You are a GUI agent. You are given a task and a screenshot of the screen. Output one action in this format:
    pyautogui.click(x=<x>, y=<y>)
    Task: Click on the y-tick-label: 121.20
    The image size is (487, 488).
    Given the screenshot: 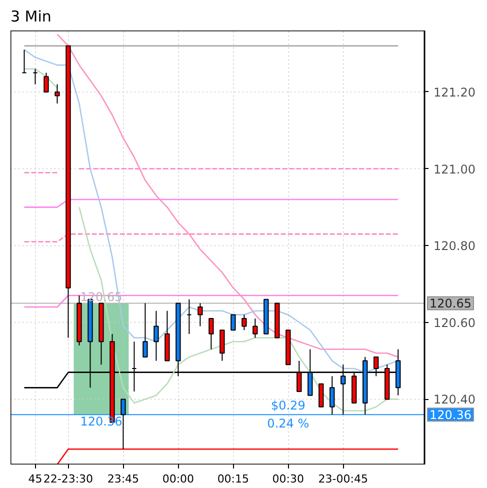 What is the action you would take?
    pyautogui.click(x=455, y=92)
    